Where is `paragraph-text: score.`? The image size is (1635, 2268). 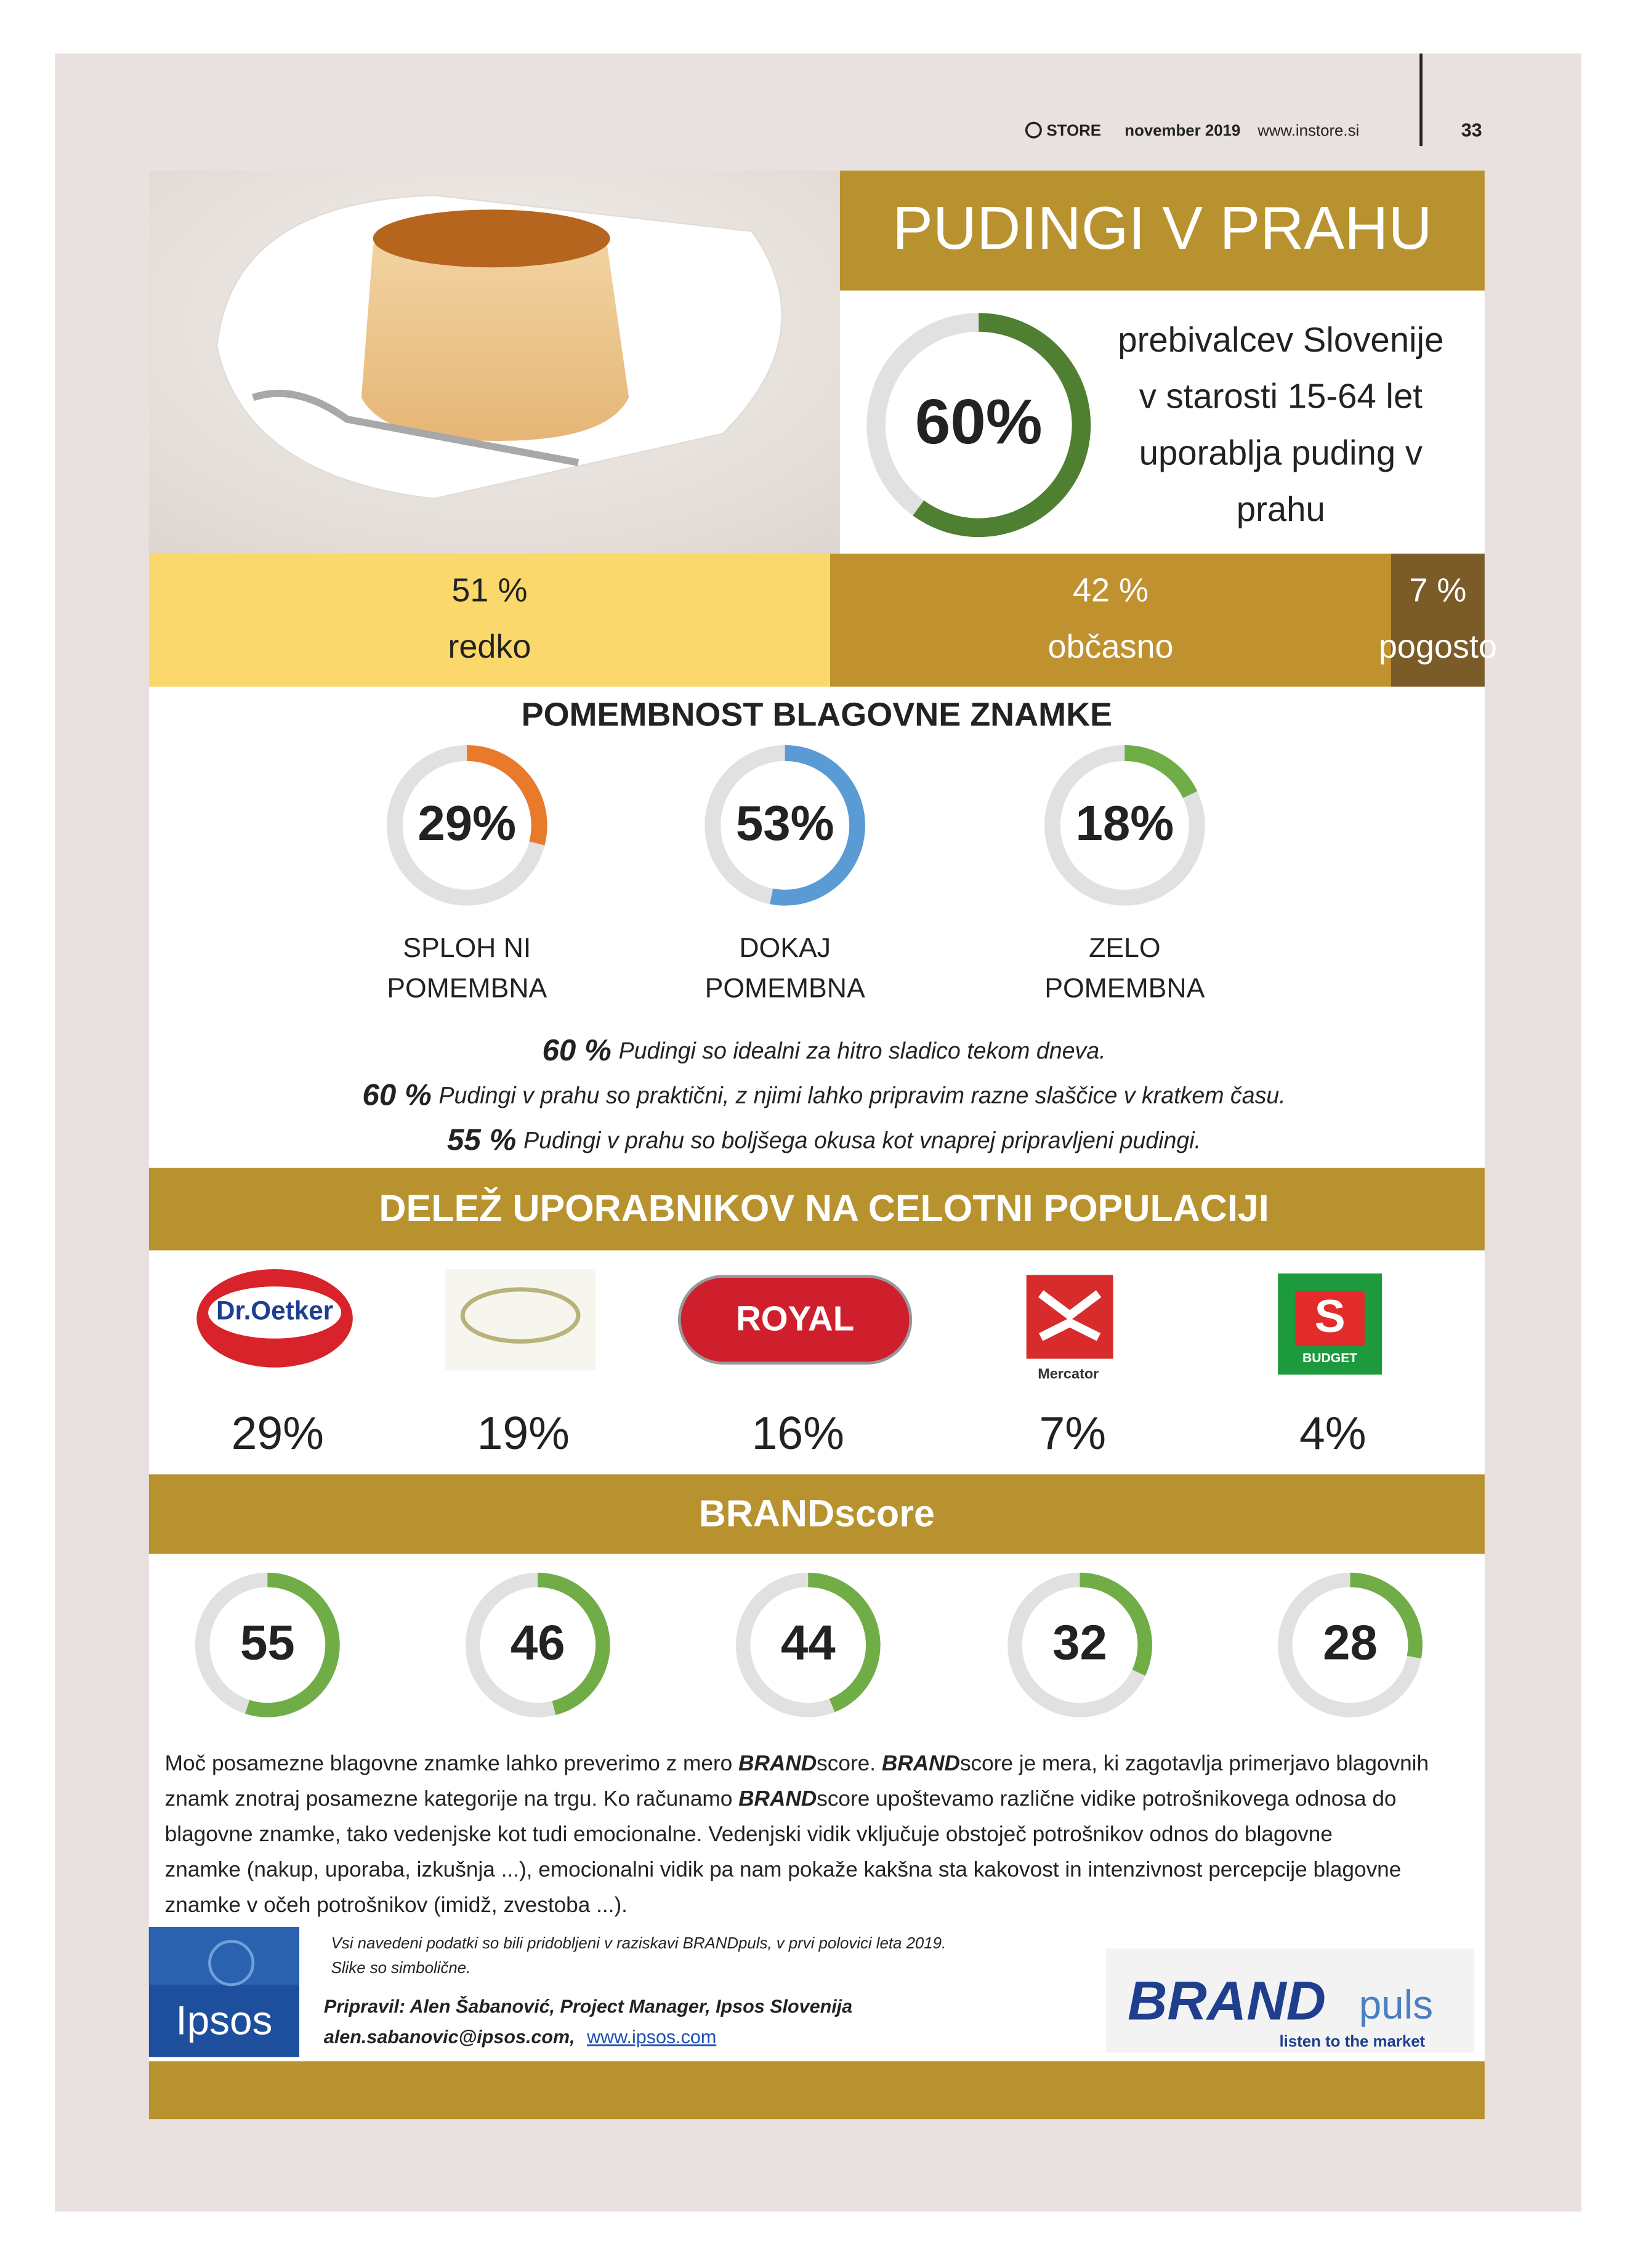
paragraph-text: score. is located at coordinates (849, 1763).